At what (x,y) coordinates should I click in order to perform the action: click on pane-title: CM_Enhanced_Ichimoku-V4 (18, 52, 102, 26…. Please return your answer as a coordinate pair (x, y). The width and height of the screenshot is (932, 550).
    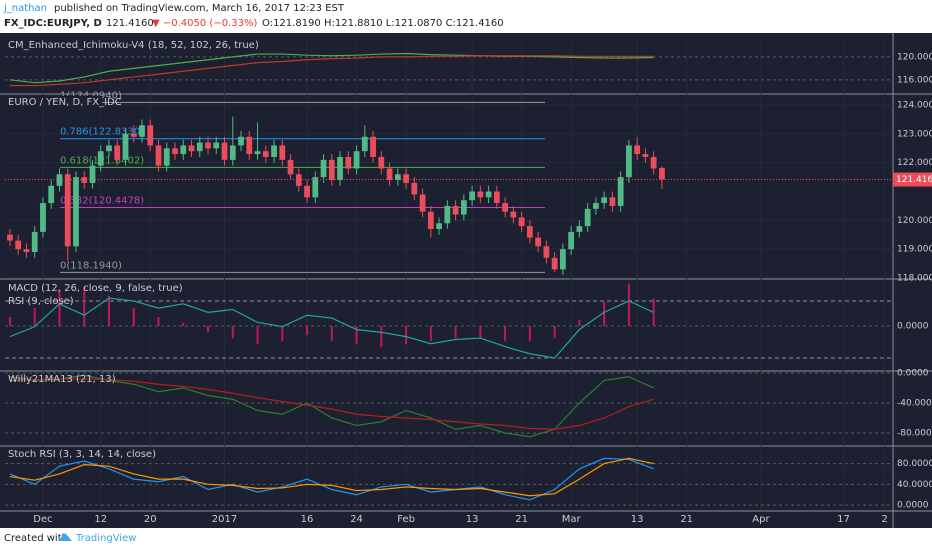
    Looking at the image, I should click on (133, 45).